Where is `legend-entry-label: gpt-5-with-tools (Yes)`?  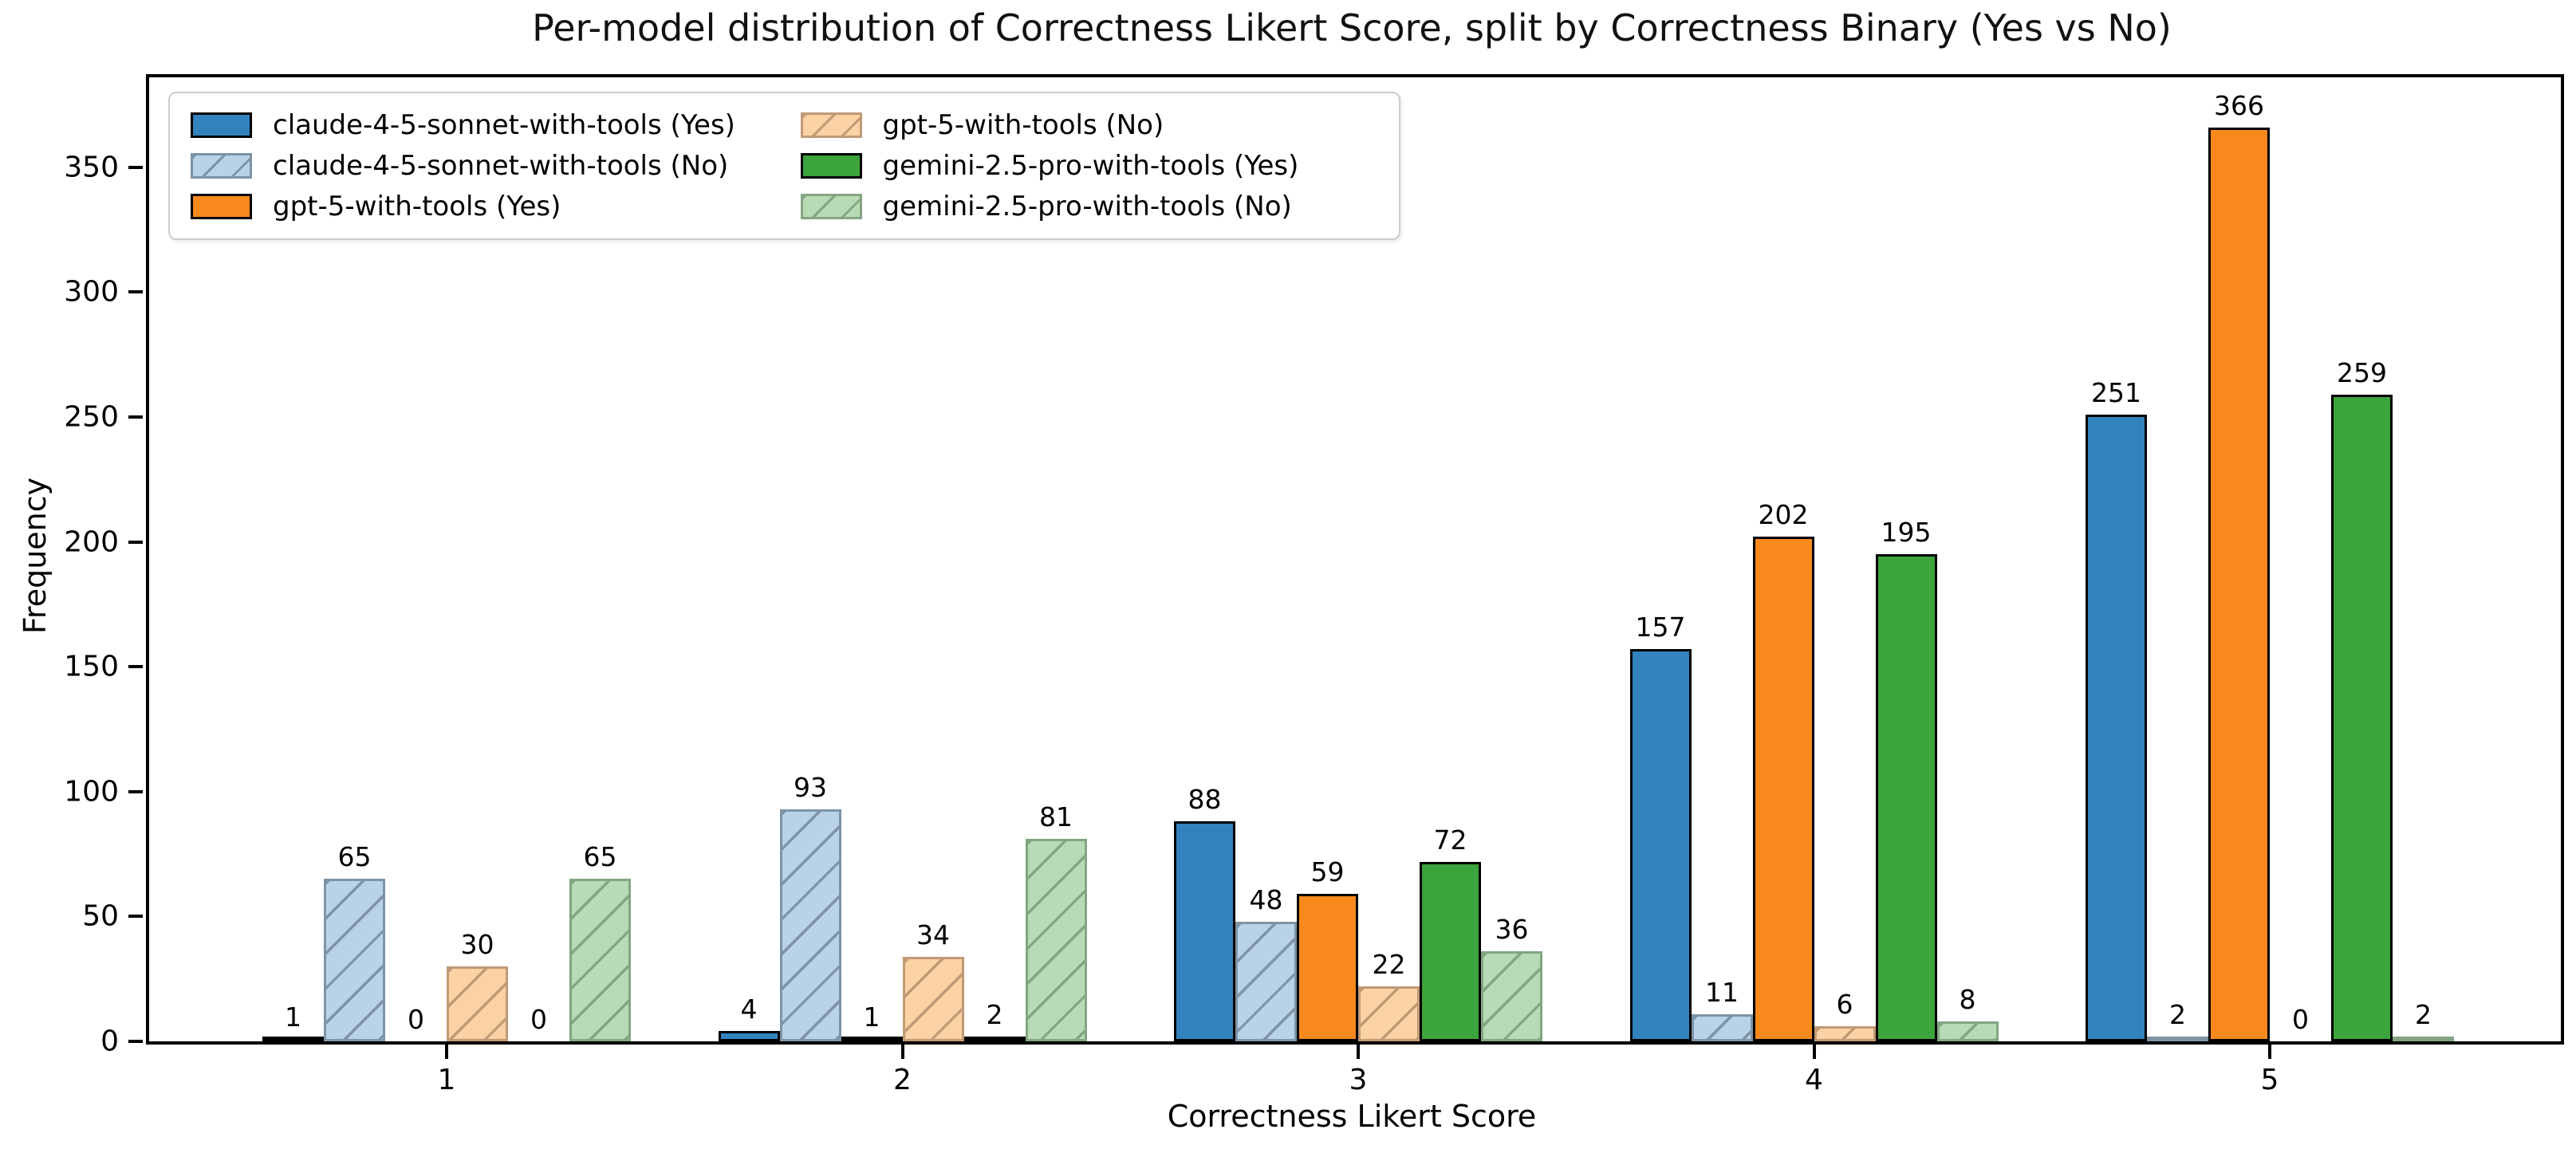 legend-entry-label: gpt-5-with-tools (Yes) is located at coordinates (417, 207).